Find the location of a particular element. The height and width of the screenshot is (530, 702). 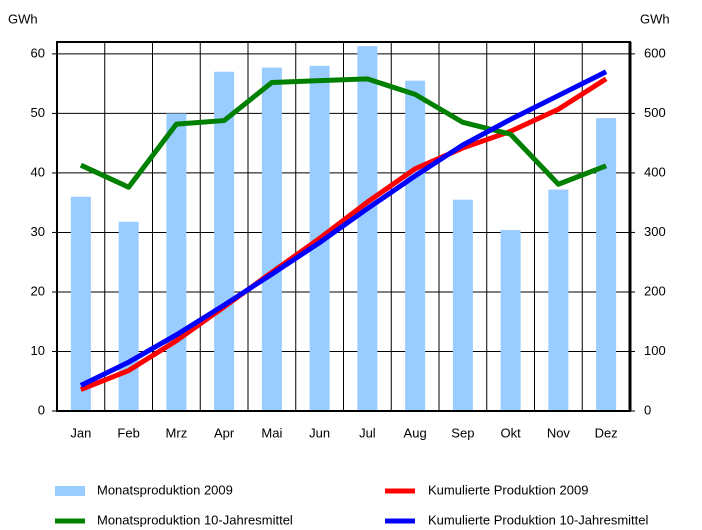

x-tick-label: Jun is located at coordinates (319, 432).